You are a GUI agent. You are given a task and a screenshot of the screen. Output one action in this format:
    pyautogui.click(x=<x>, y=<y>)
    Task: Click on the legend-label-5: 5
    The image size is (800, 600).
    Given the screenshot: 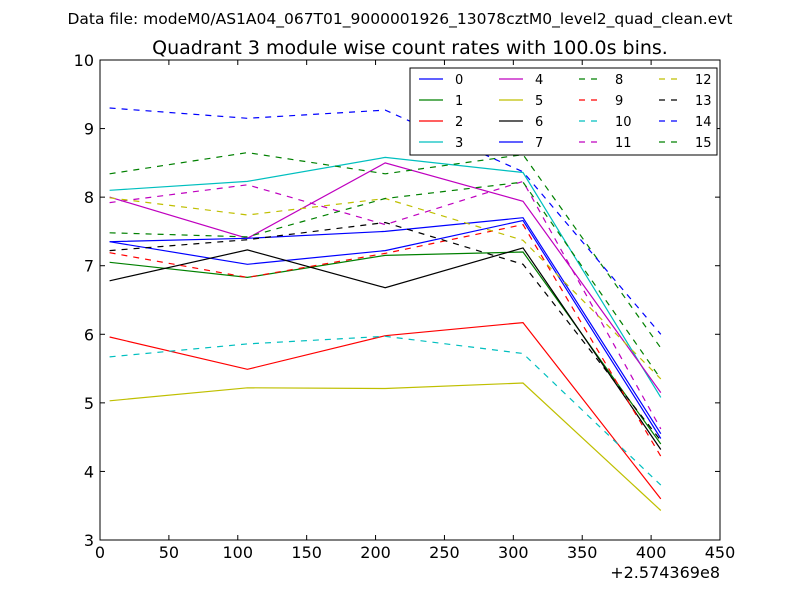 What is the action you would take?
    pyautogui.click(x=539, y=101)
    